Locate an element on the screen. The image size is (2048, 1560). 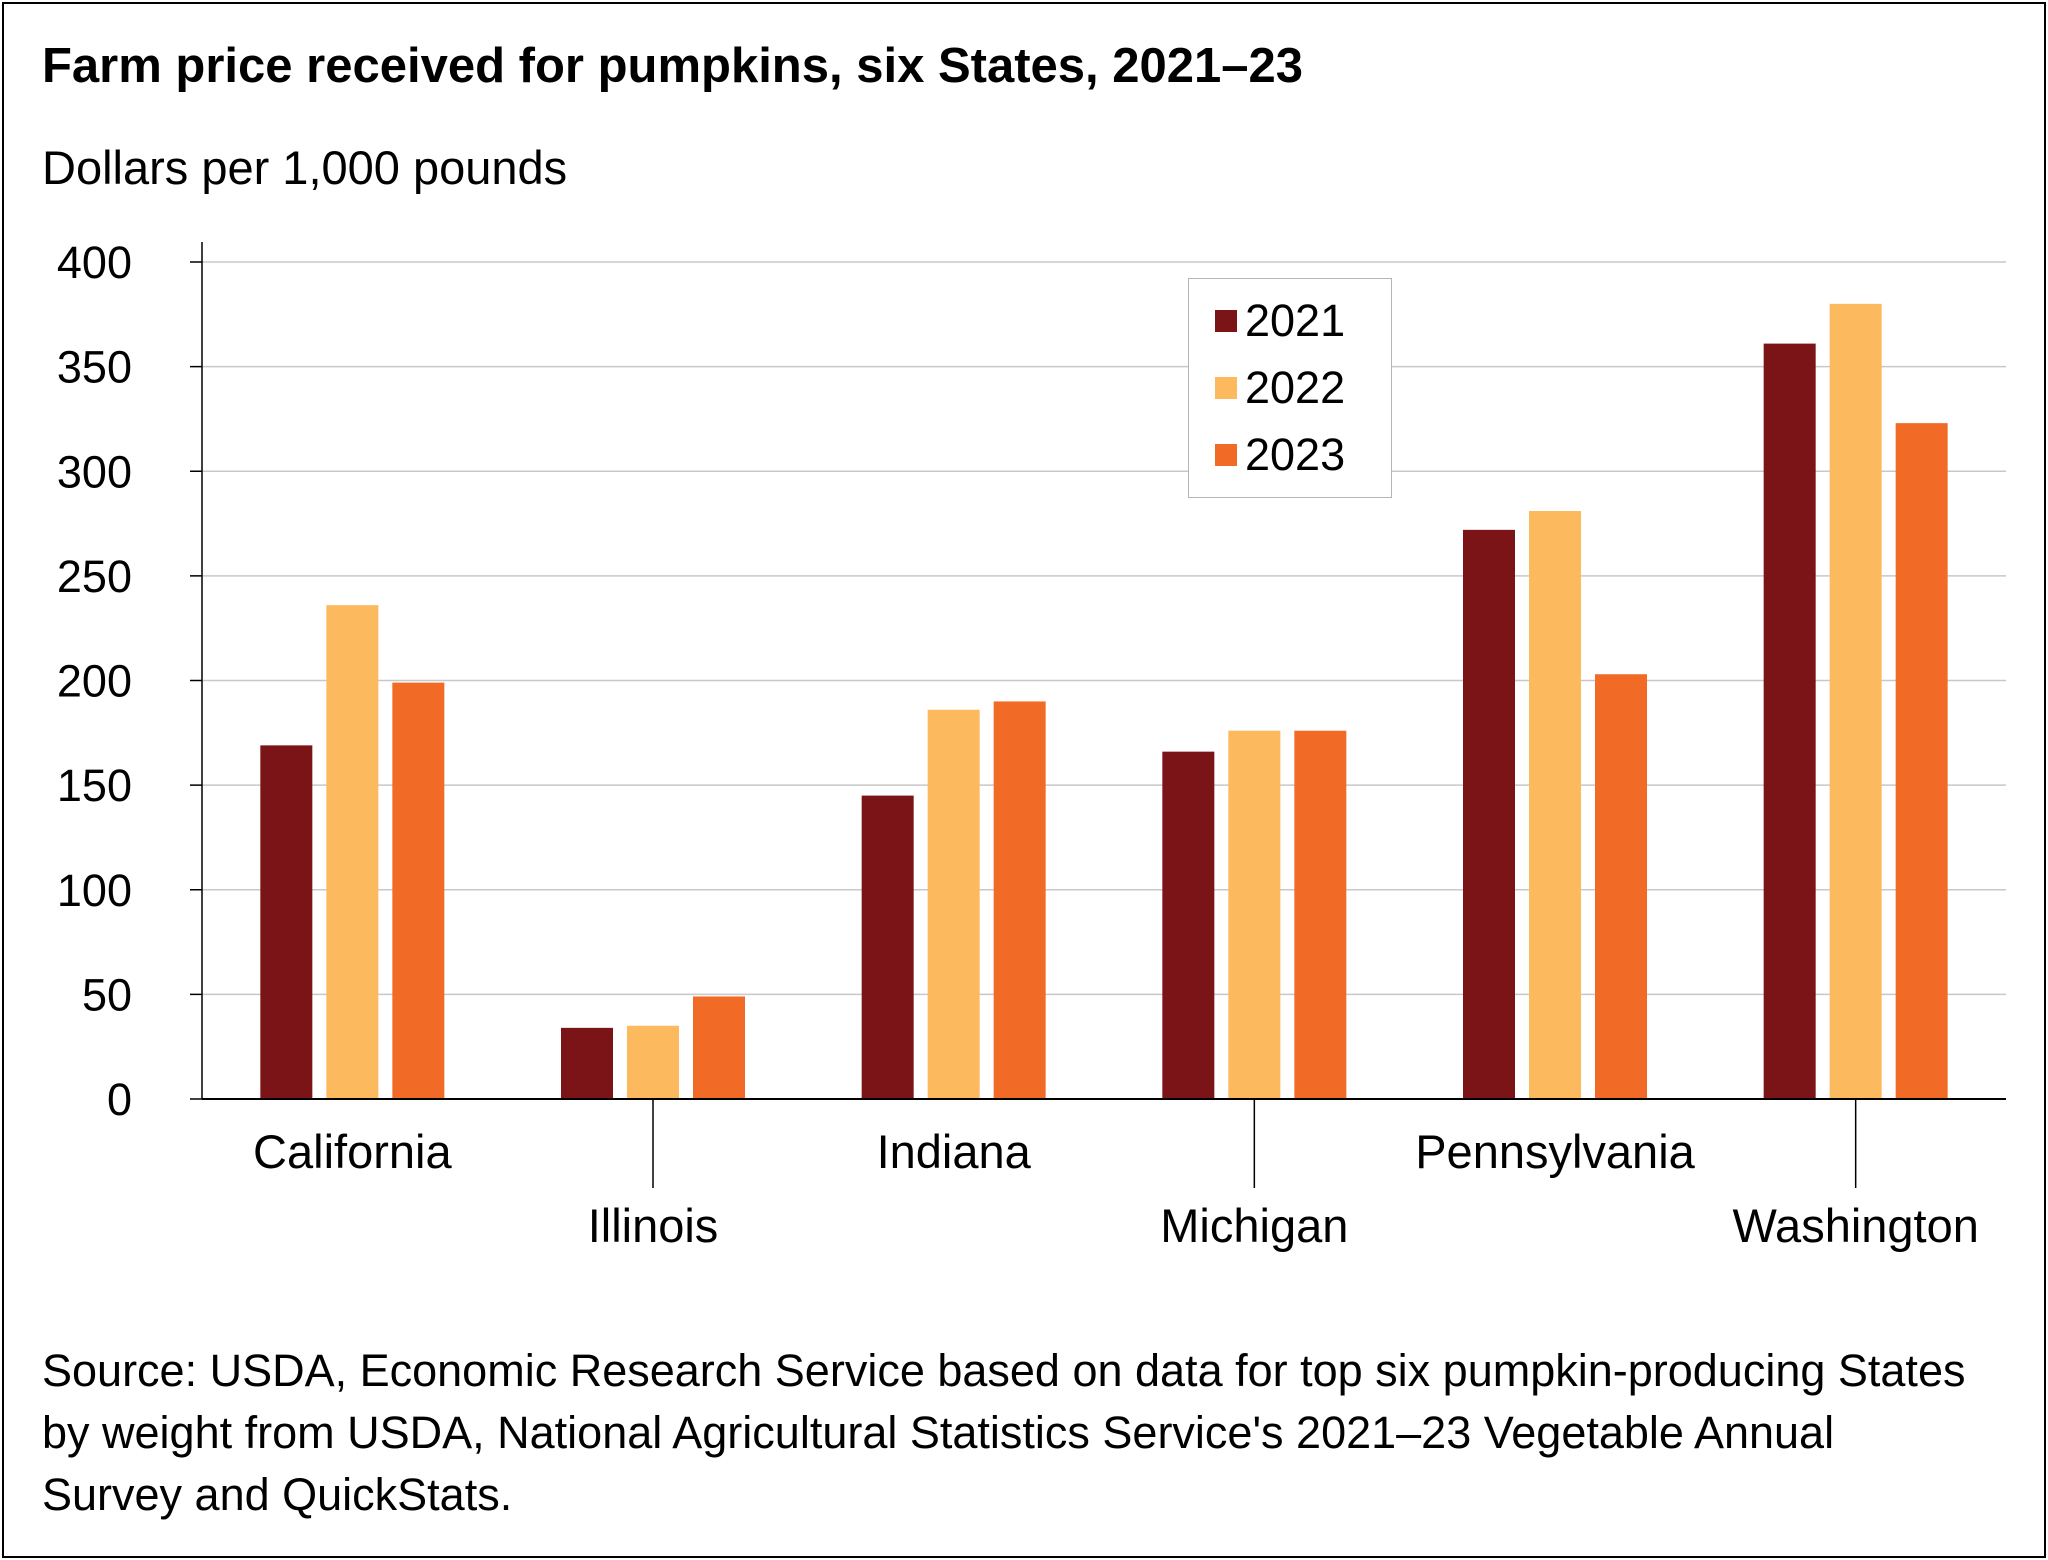
x-category-label-michigan: Michigan is located at coordinates (1254, 1225).